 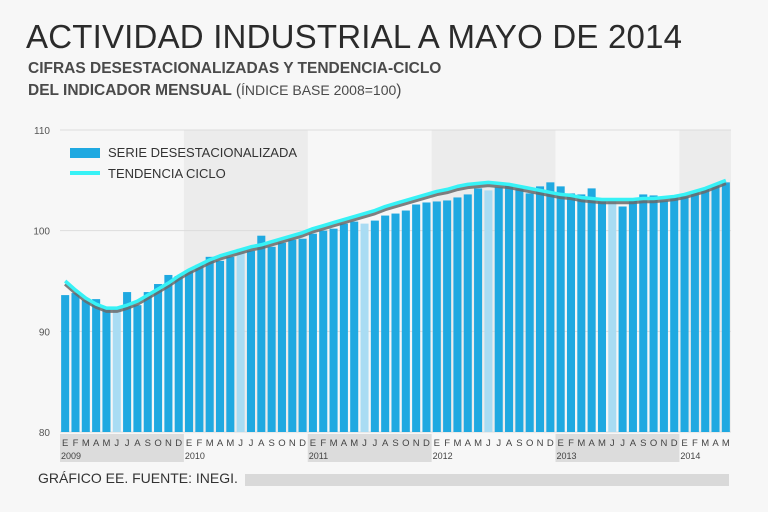 I want to click on subtitle-paren-open: (, so click(x=238, y=90).